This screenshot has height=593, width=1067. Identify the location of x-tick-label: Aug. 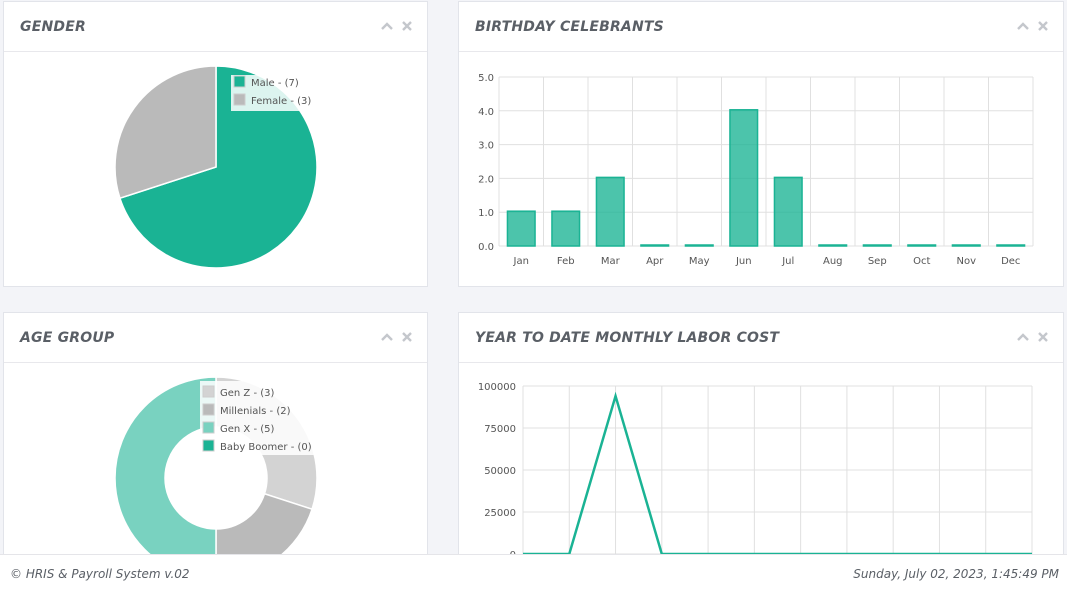
(833, 261).